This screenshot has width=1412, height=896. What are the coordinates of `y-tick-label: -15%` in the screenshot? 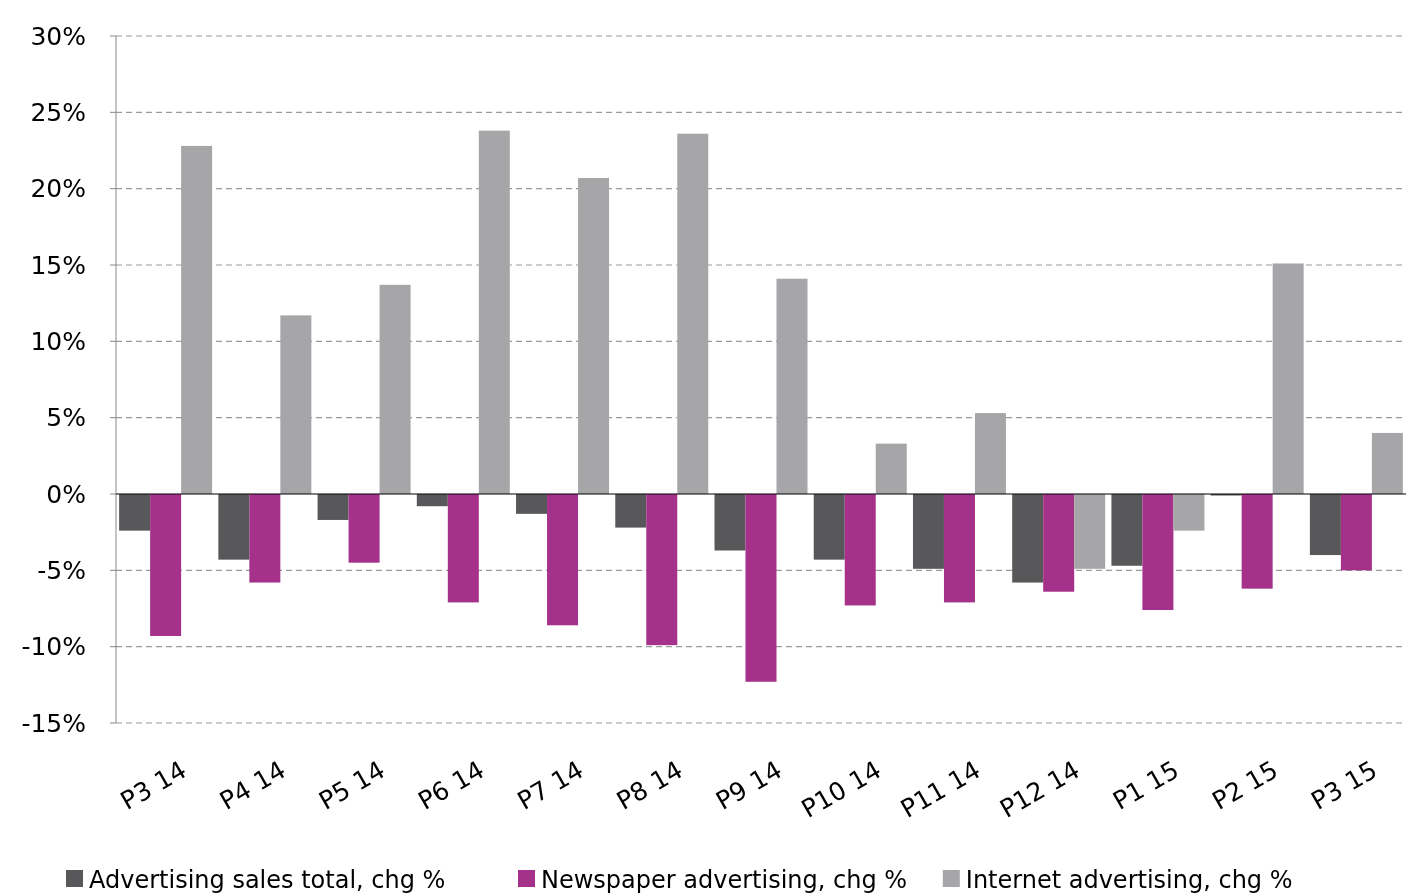 It's located at (53, 723).